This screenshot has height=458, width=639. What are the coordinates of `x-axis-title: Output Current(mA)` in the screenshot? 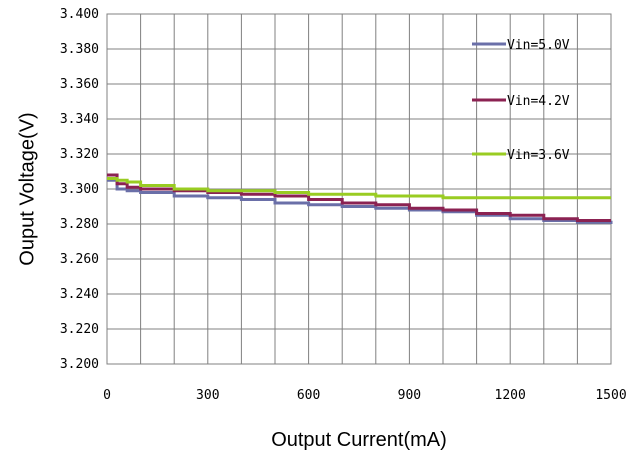 It's located at (359, 440).